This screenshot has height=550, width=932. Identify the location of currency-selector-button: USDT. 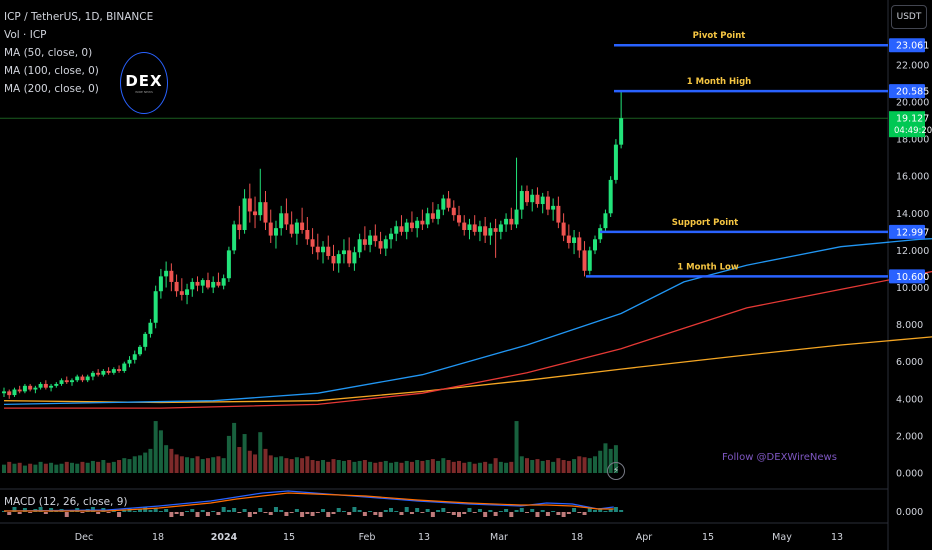
(909, 17).